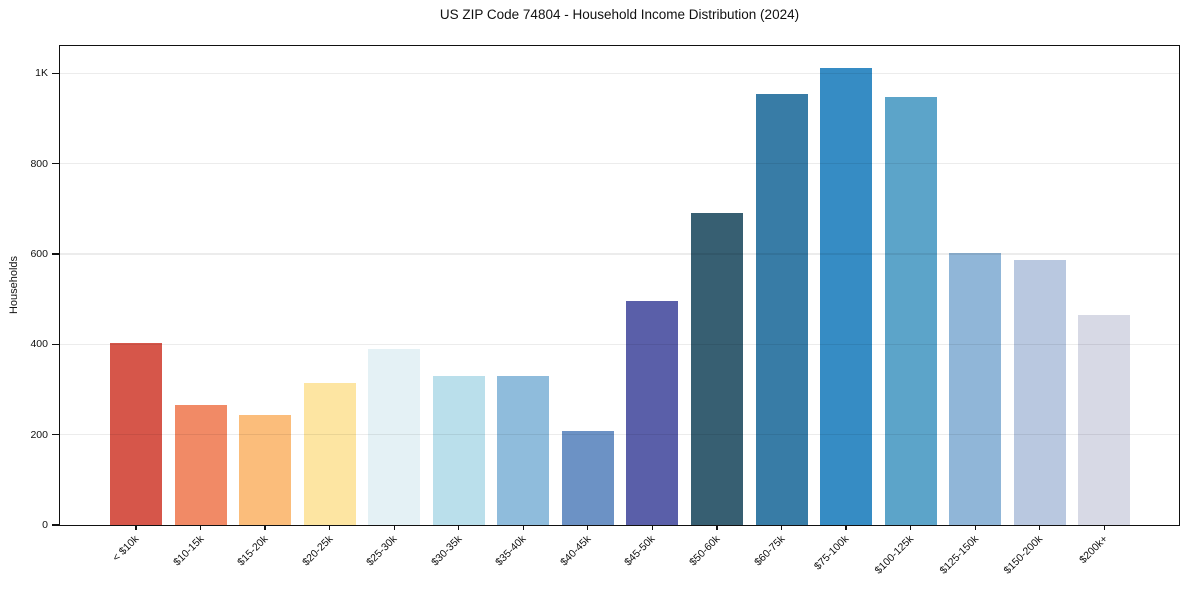 The height and width of the screenshot is (590, 1189). What do you see at coordinates (188, 551) in the screenshot?
I see `x-tick-label: $10-15k` at bounding box center [188, 551].